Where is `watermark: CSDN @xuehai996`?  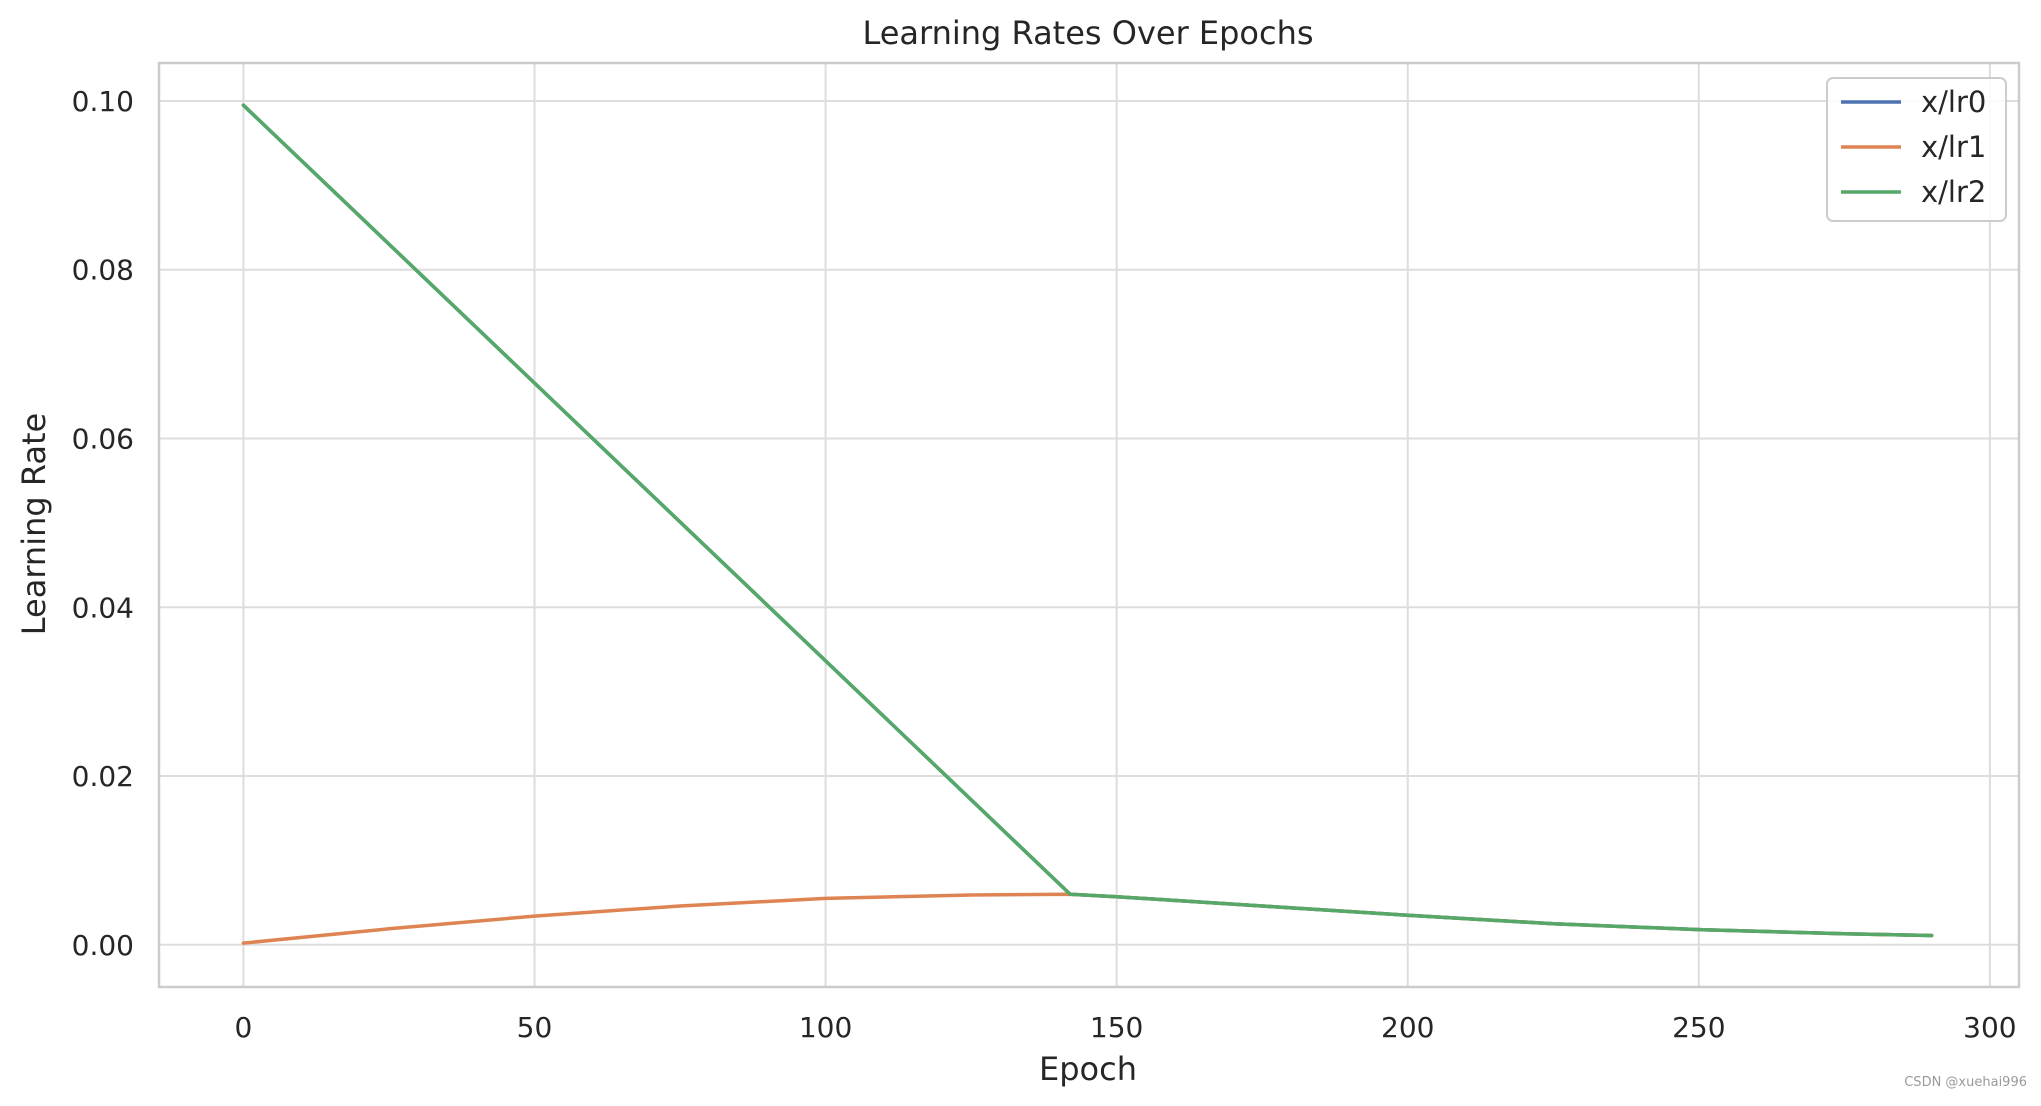
watermark: CSDN @xuehai996 is located at coordinates (1965, 1082).